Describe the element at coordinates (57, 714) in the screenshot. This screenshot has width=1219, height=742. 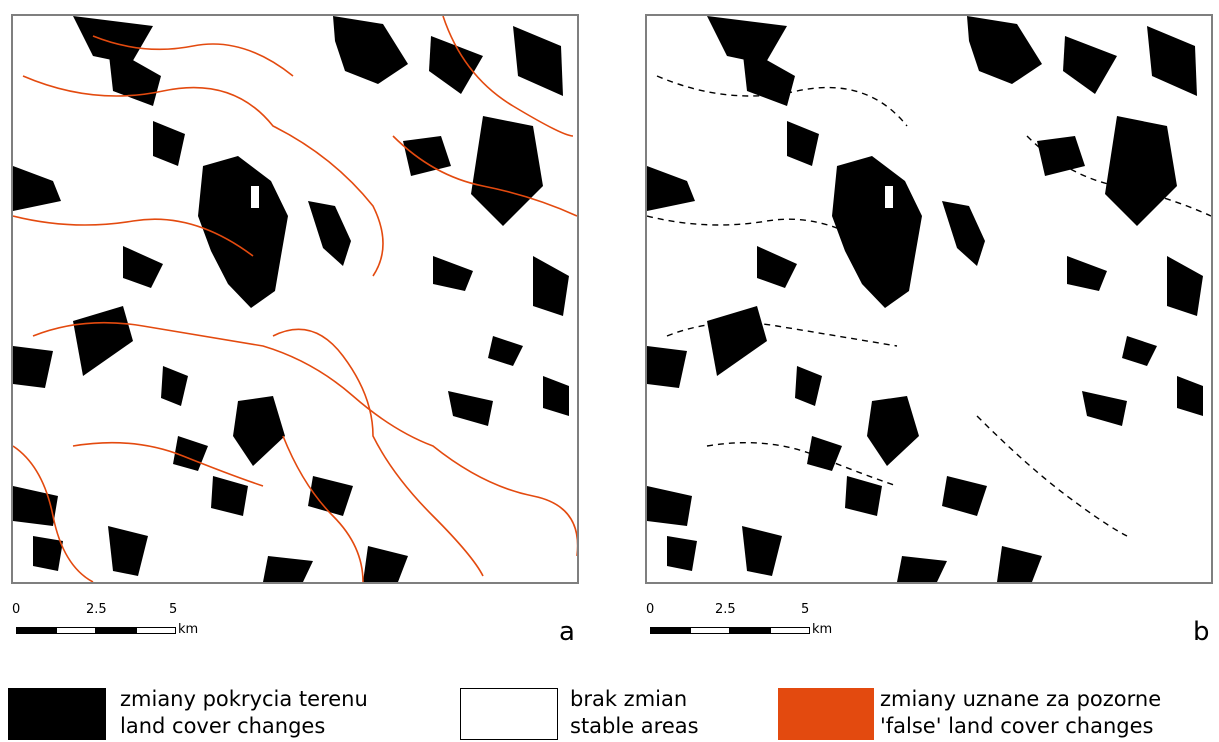
I see `legend-swatch-changes` at that location.